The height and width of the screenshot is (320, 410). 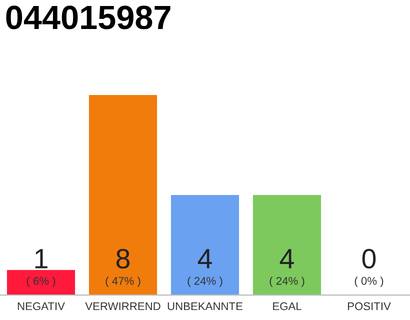 What do you see at coordinates (41, 306) in the screenshot?
I see `x-tick-label: NEGATIV` at bounding box center [41, 306].